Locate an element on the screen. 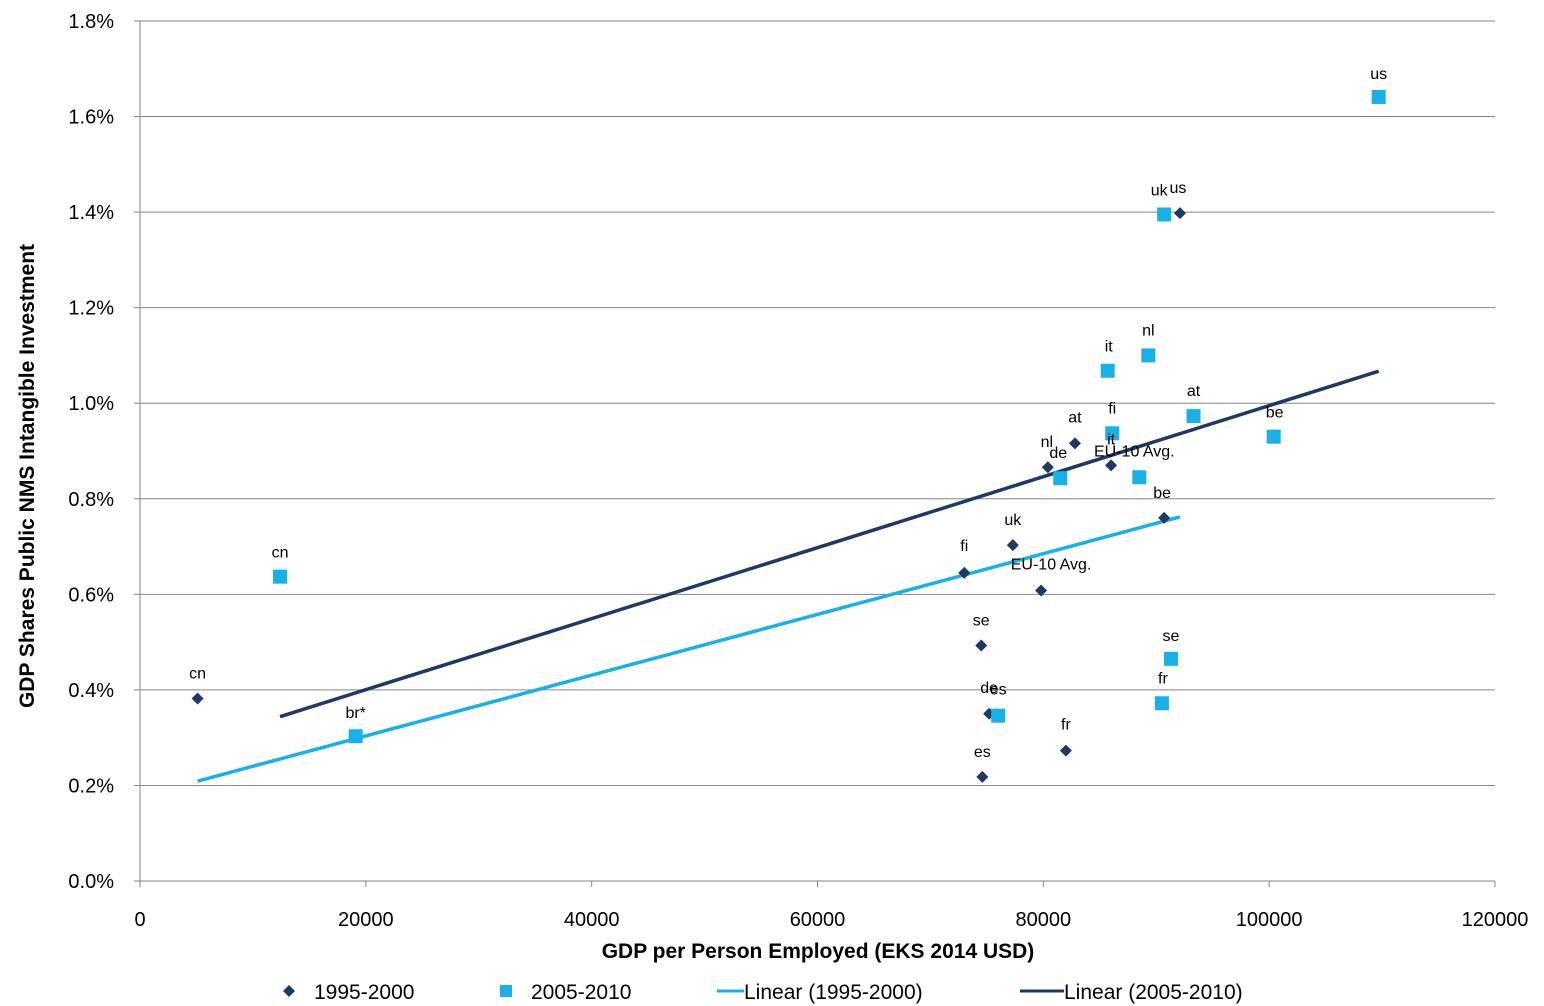  point-2005-2010-uk is located at coordinates (1164, 214).